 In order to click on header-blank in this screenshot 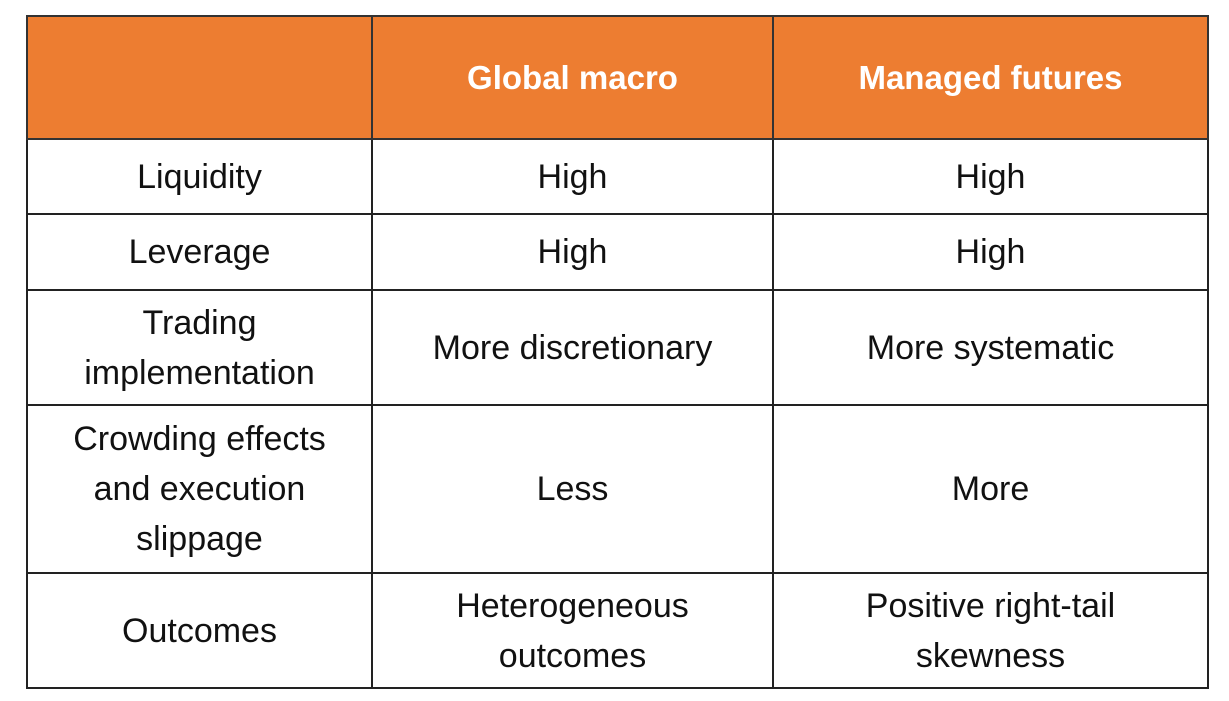, I will do `click(199, 77)`.